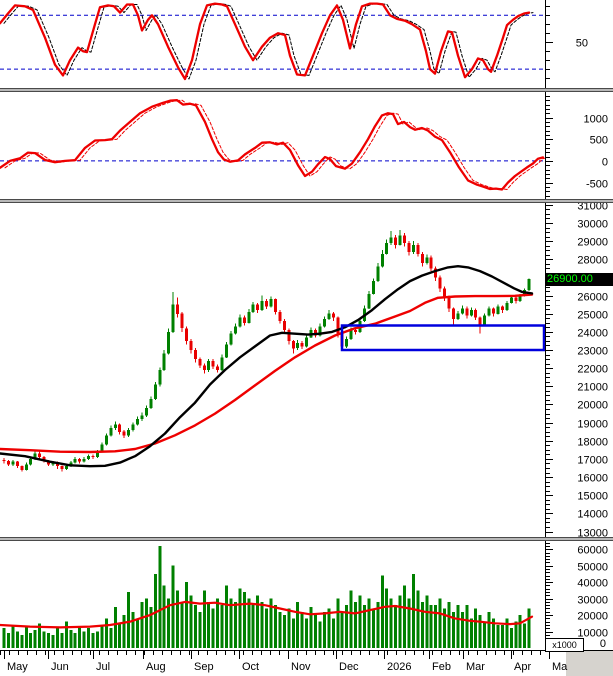  What do you see at coordinates (276, 144) in the screenshot?
I see `momentum-signal-line` at bounding box center [276, 144].